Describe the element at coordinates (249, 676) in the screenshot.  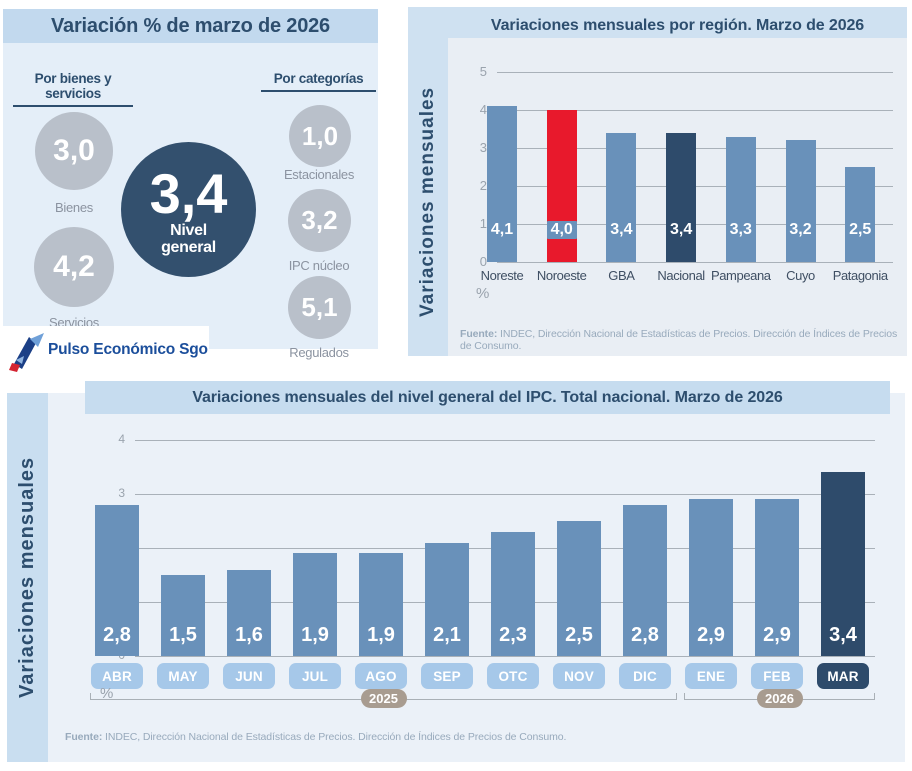
I see `month-pill-JUN: JUN` at that location.